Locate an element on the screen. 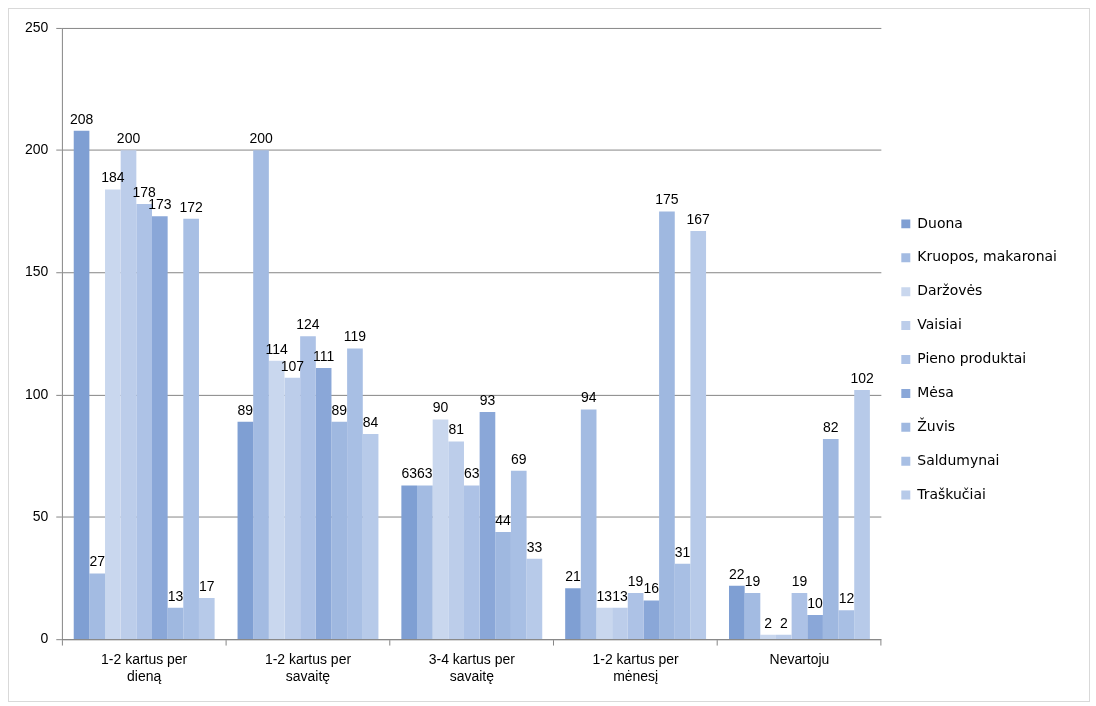 This screenshot has height=706, width=1096. x-tick-label: 1-2 kartus per dieną is located at coordinates (144, 667).